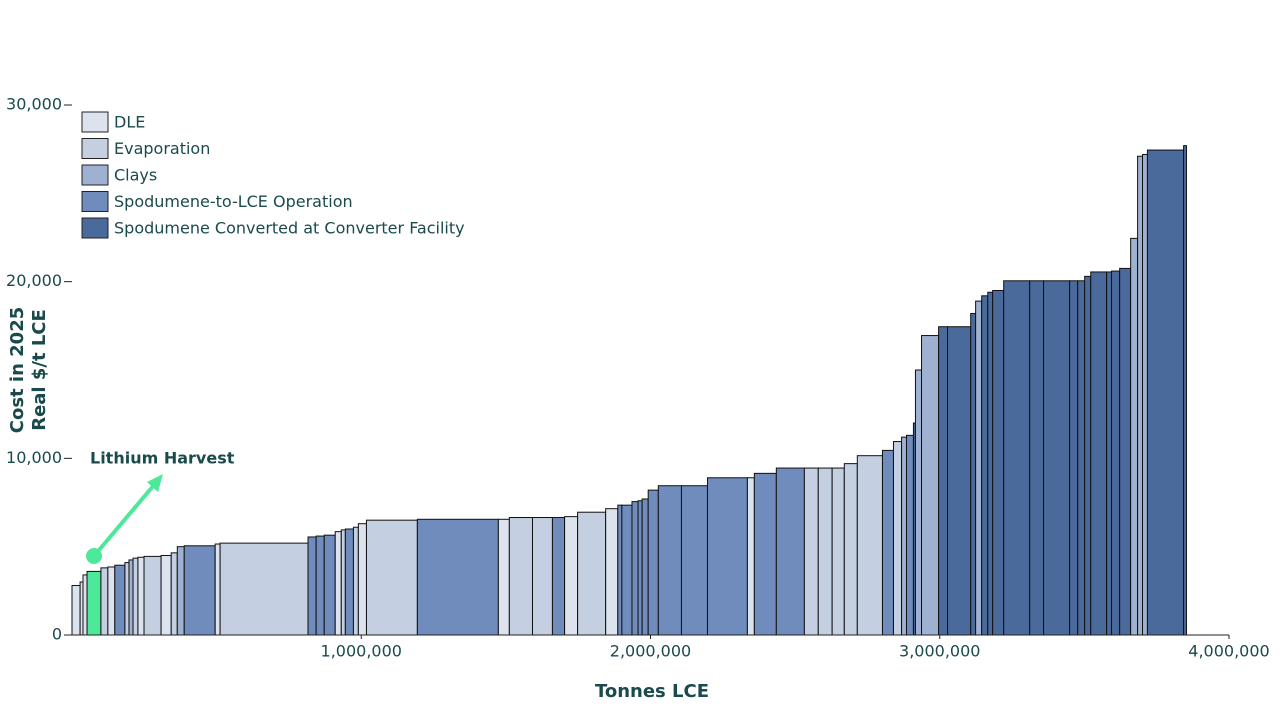 The image size is (1280, 724). What do you see at coordinates (233, 201) in the screenshot?
I see `legend-label: Spodumene-to-LCE Operation` at bounding box center [233, 201].